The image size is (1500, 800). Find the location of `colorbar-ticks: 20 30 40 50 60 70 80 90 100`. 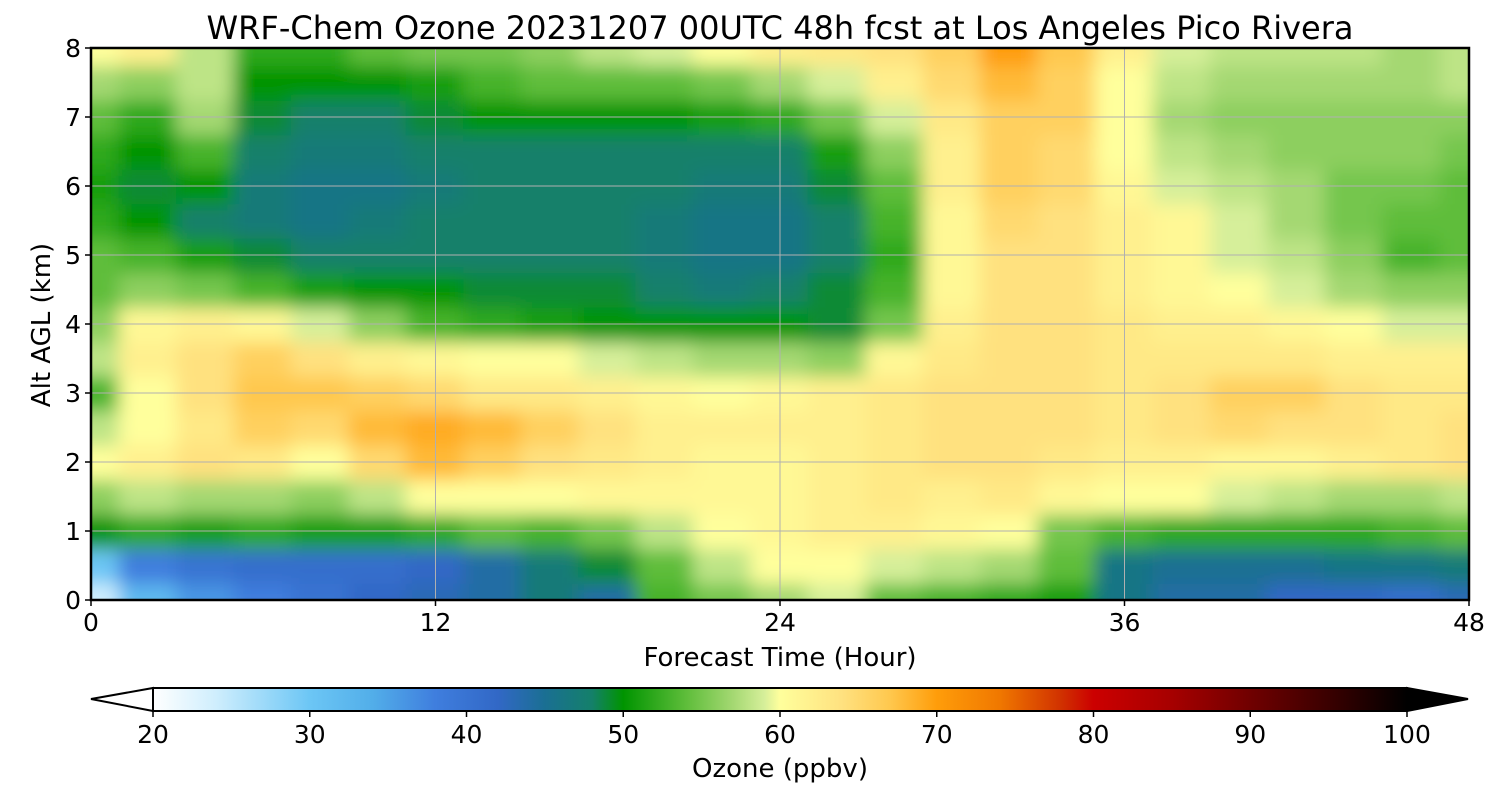

colorbar-ticks: 20 30 40 50 60 70 80 90 100 is located at coordinates (784, 730).